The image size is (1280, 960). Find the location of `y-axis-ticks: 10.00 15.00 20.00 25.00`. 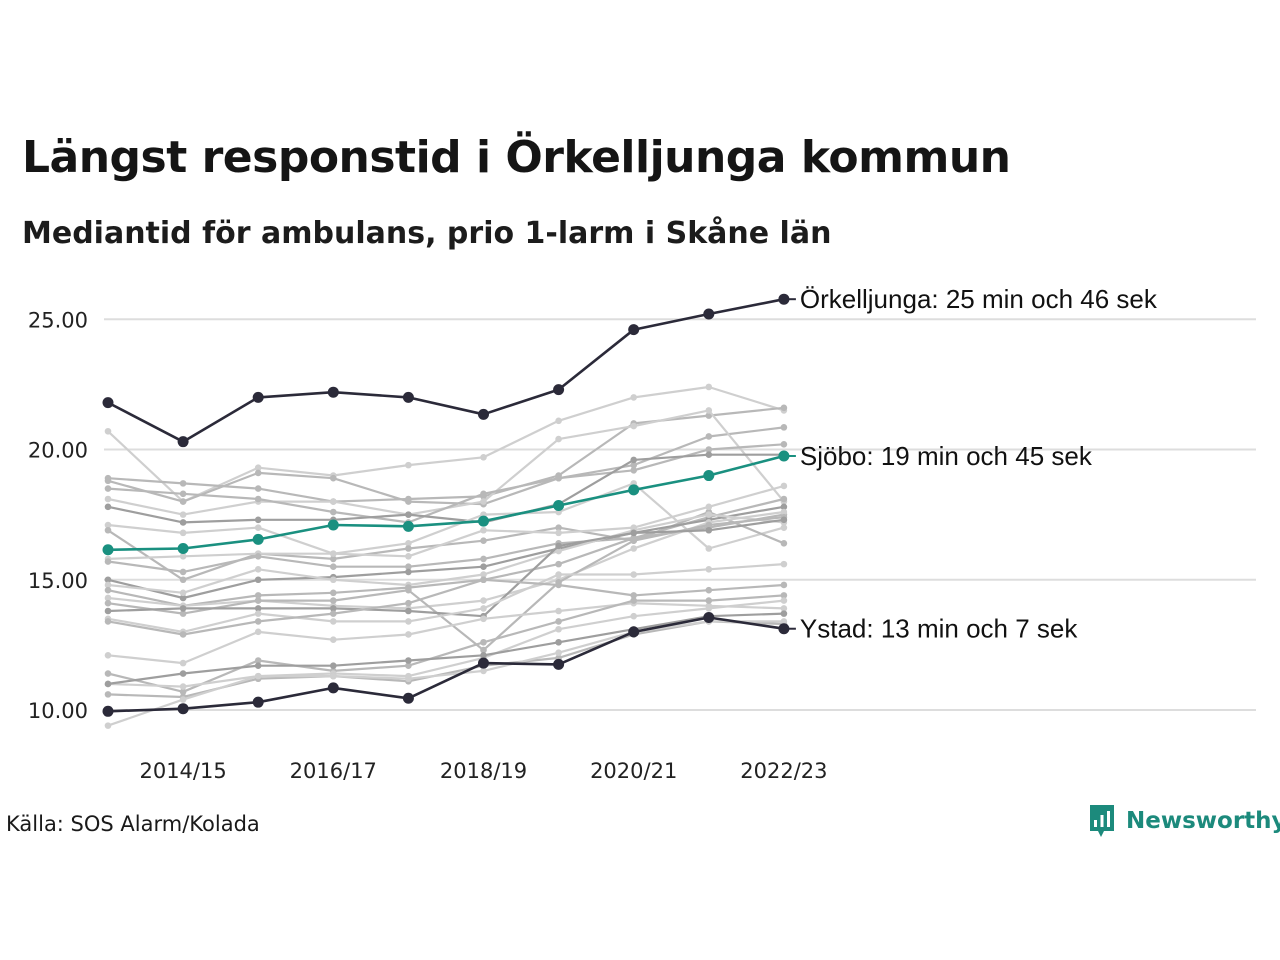

y-axis-ticks: 10.00 15.00 20.00 25.00 is located at coordinates (58, 515).